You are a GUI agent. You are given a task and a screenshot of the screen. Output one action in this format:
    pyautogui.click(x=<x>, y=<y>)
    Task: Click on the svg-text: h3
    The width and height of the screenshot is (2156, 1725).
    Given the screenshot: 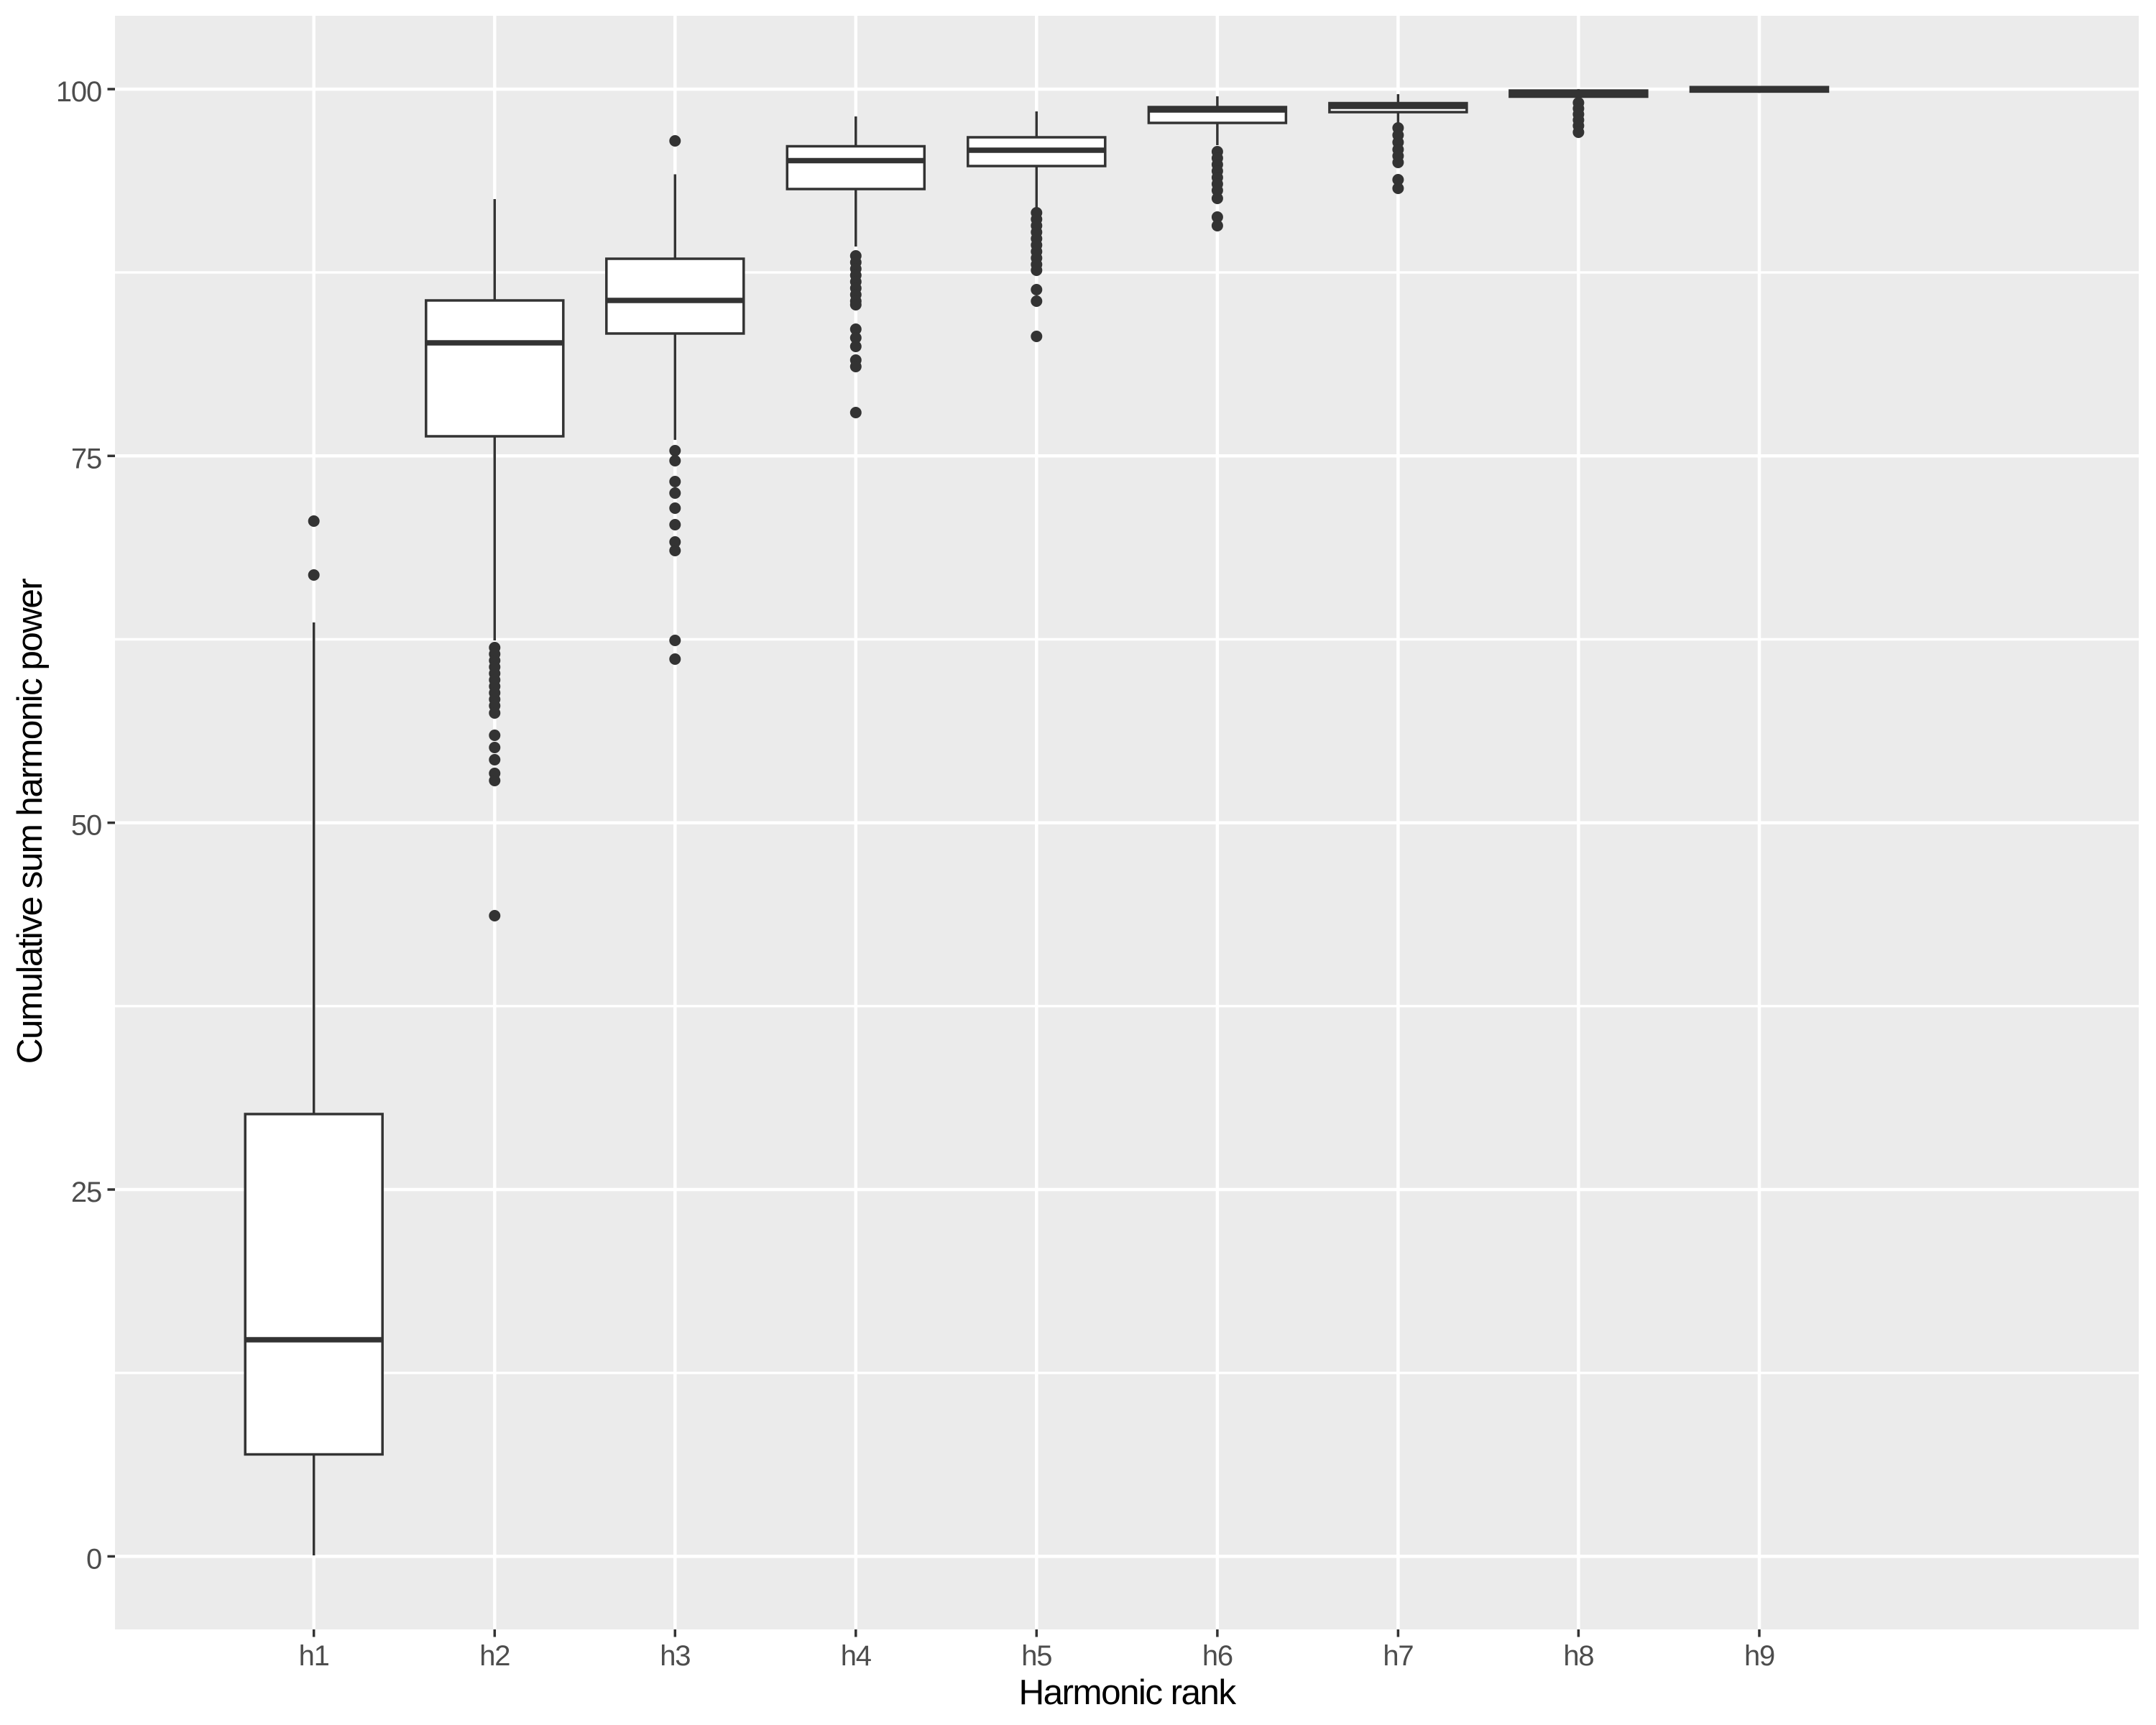 What is the action you would take?
    pyautogui.click(x=675, y=1656)
    